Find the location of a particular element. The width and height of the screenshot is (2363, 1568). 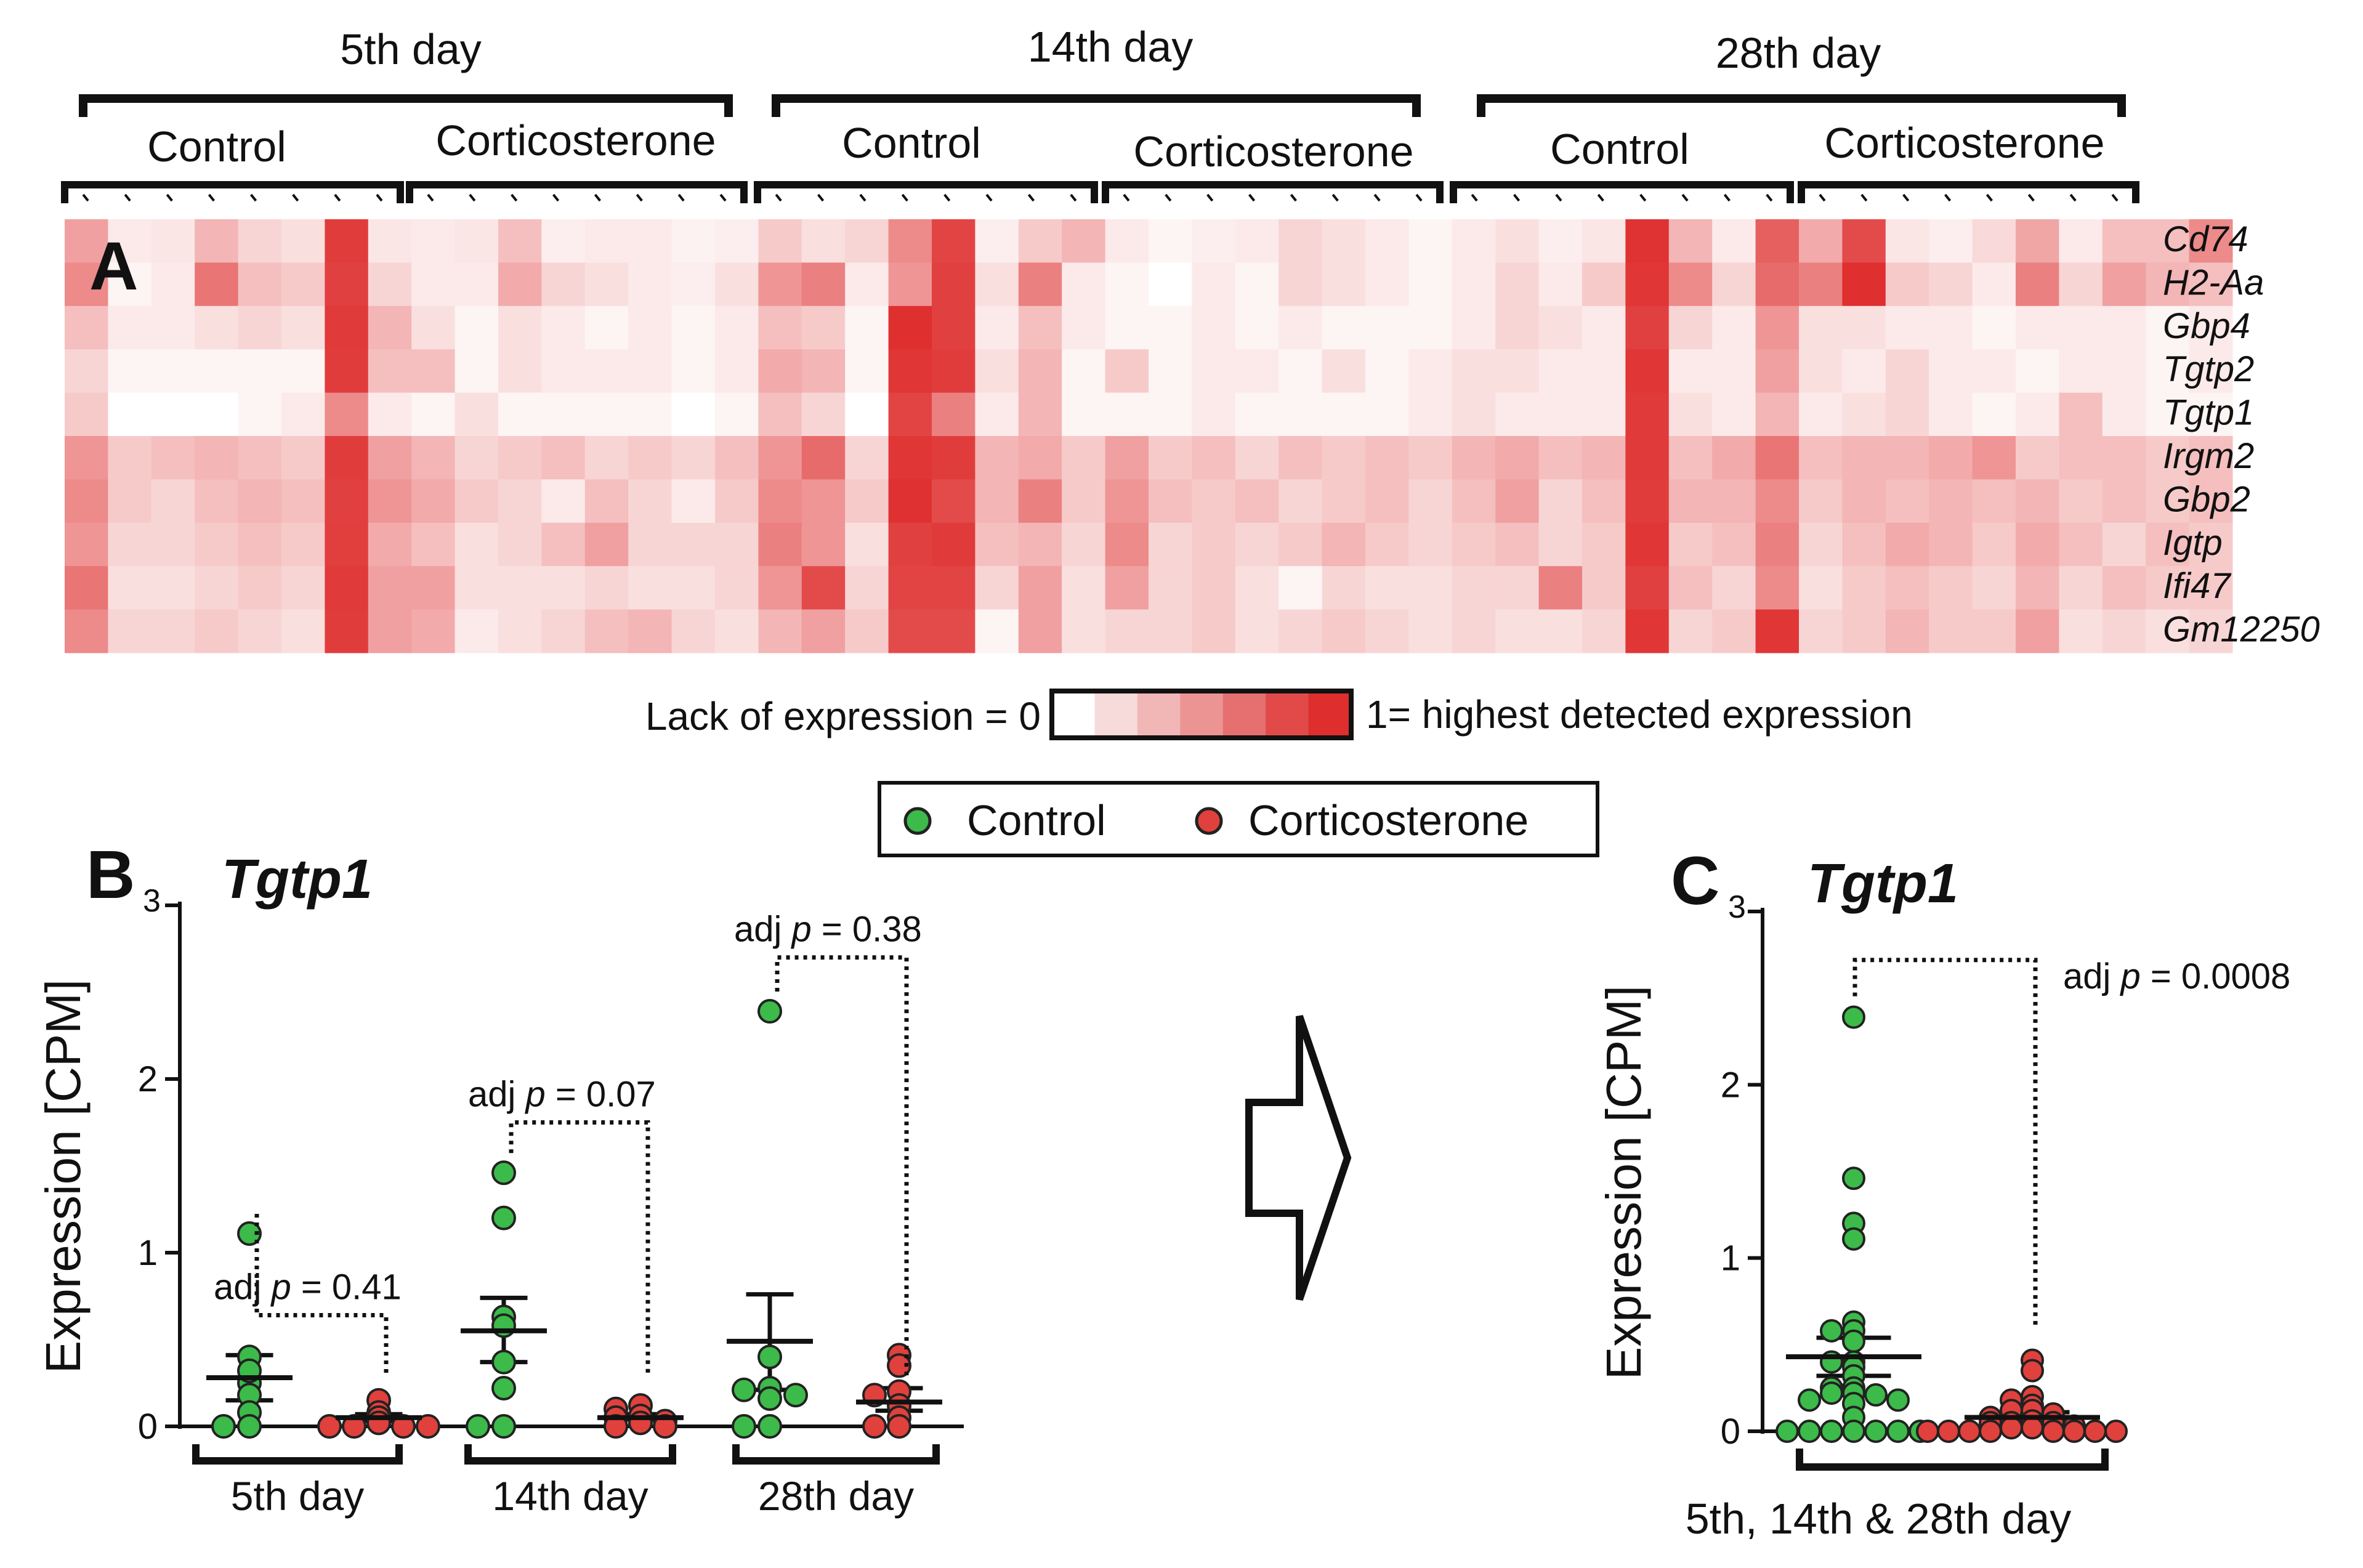

gene-label: Gm12250 is located at coordinates (2242, 630).